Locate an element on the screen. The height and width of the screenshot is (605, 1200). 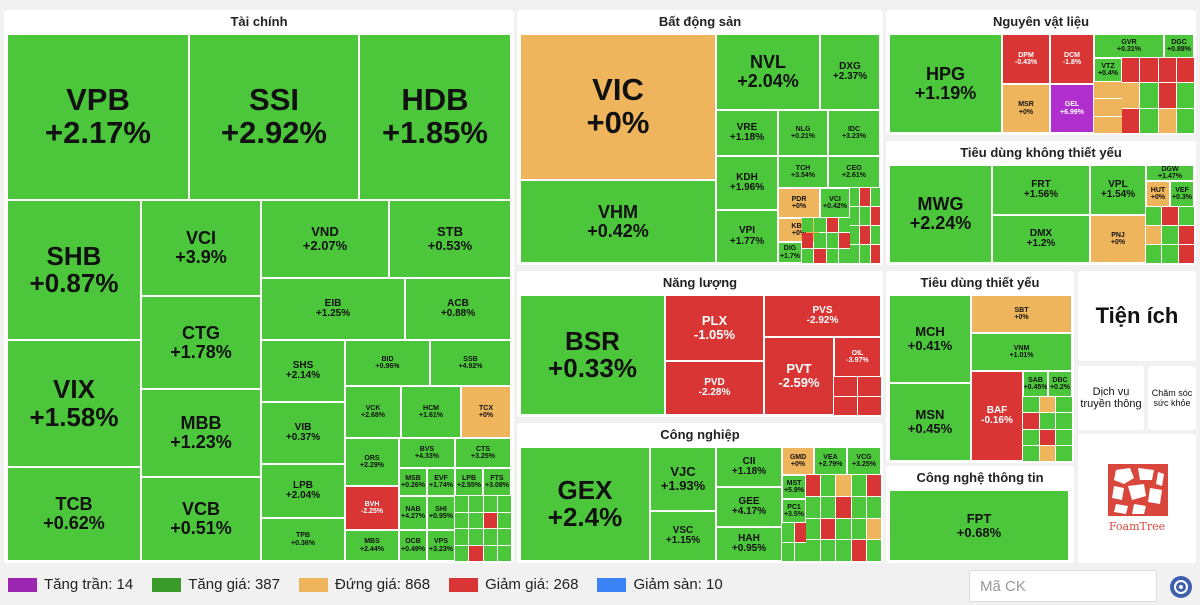
stock-tile: OIL -3.97% is located at coordinates (857, 357).